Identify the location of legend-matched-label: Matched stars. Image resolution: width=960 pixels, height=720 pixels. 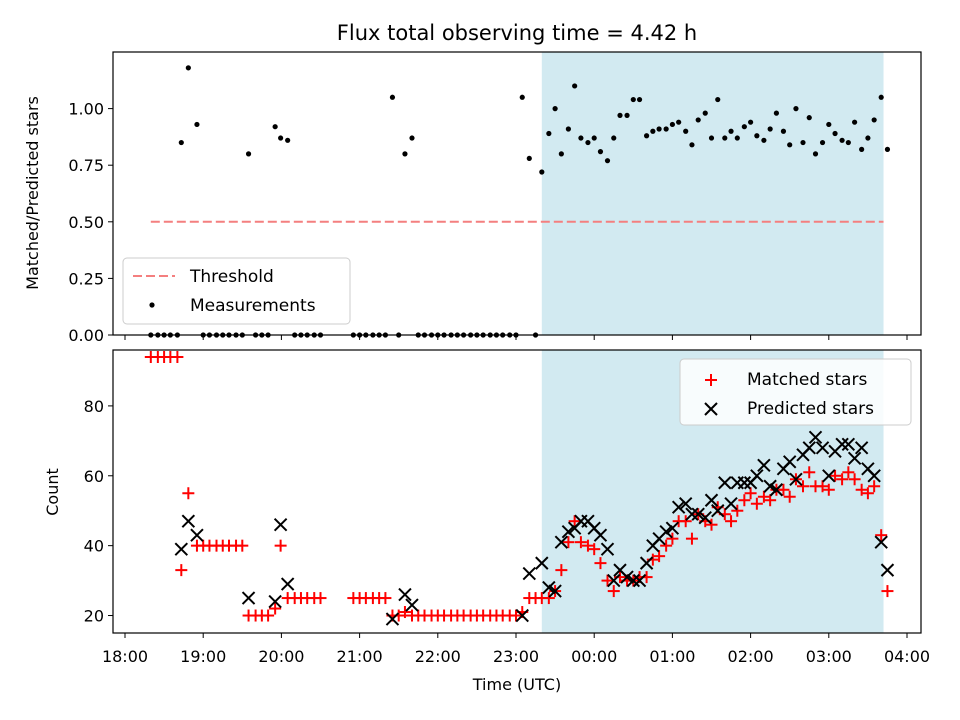
(807, 380).